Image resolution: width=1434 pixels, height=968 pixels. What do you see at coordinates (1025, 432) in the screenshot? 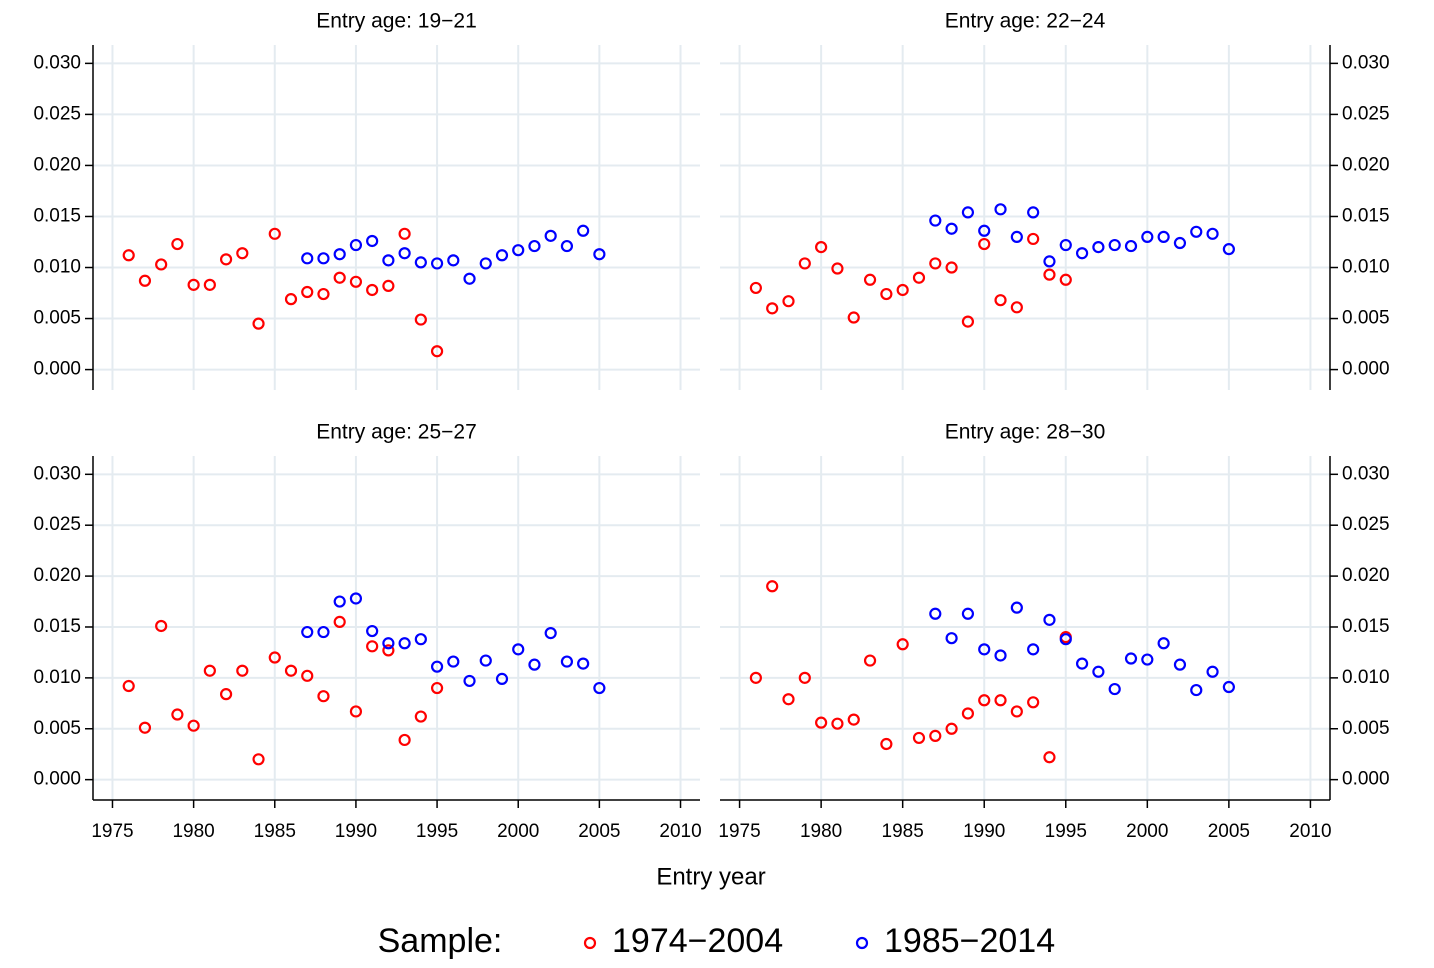
I see `panel-title: Entry age: 28−30` at bounding box center [1025, 432].